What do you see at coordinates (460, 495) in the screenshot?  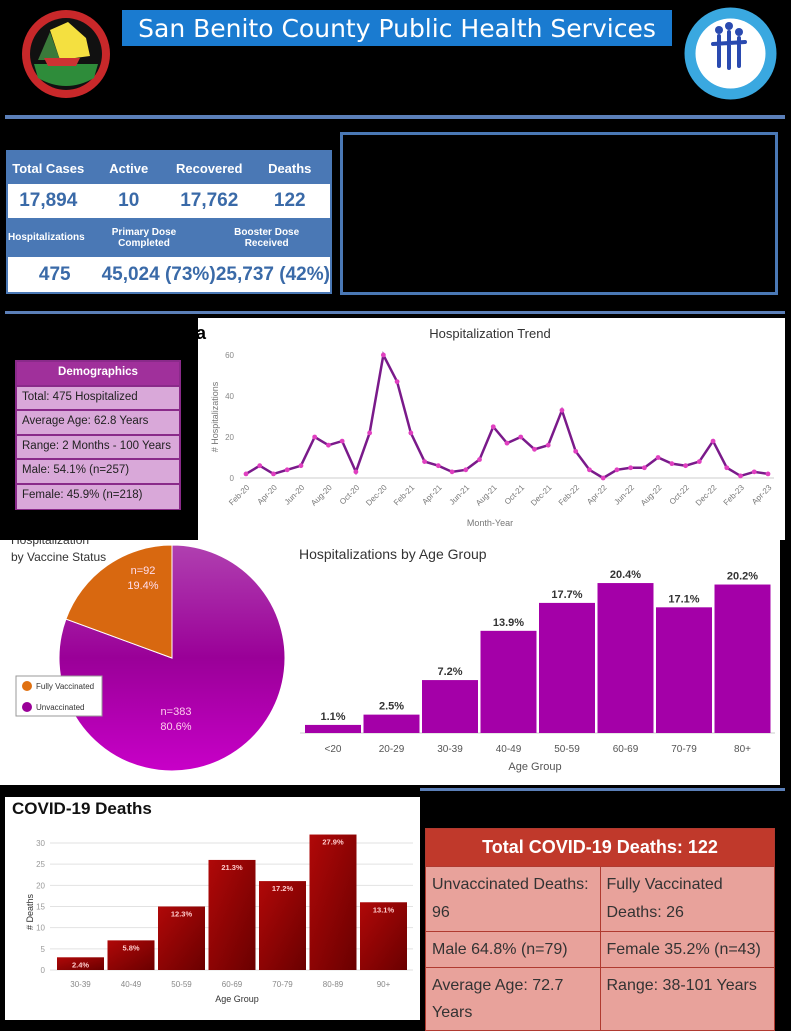 I see `x-tick-label: Jun-21` at bounding box center [460, 495].